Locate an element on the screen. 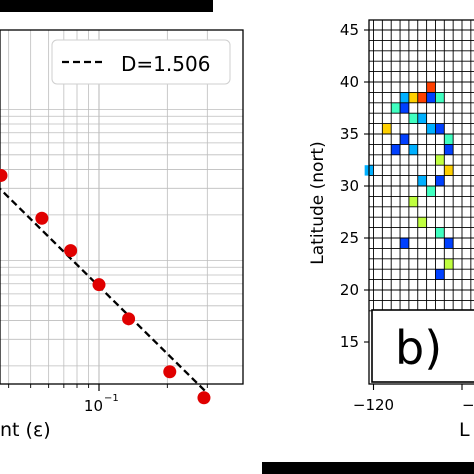 Image resolution: width=474 pixels, height=474 pixels. legend-label: D=1.506 is located at coordinates (165, 64).